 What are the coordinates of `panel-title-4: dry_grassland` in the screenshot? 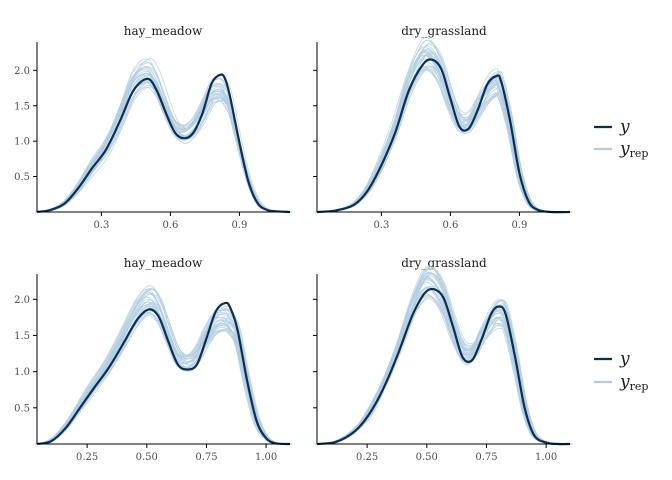 It's located at (444, 263).